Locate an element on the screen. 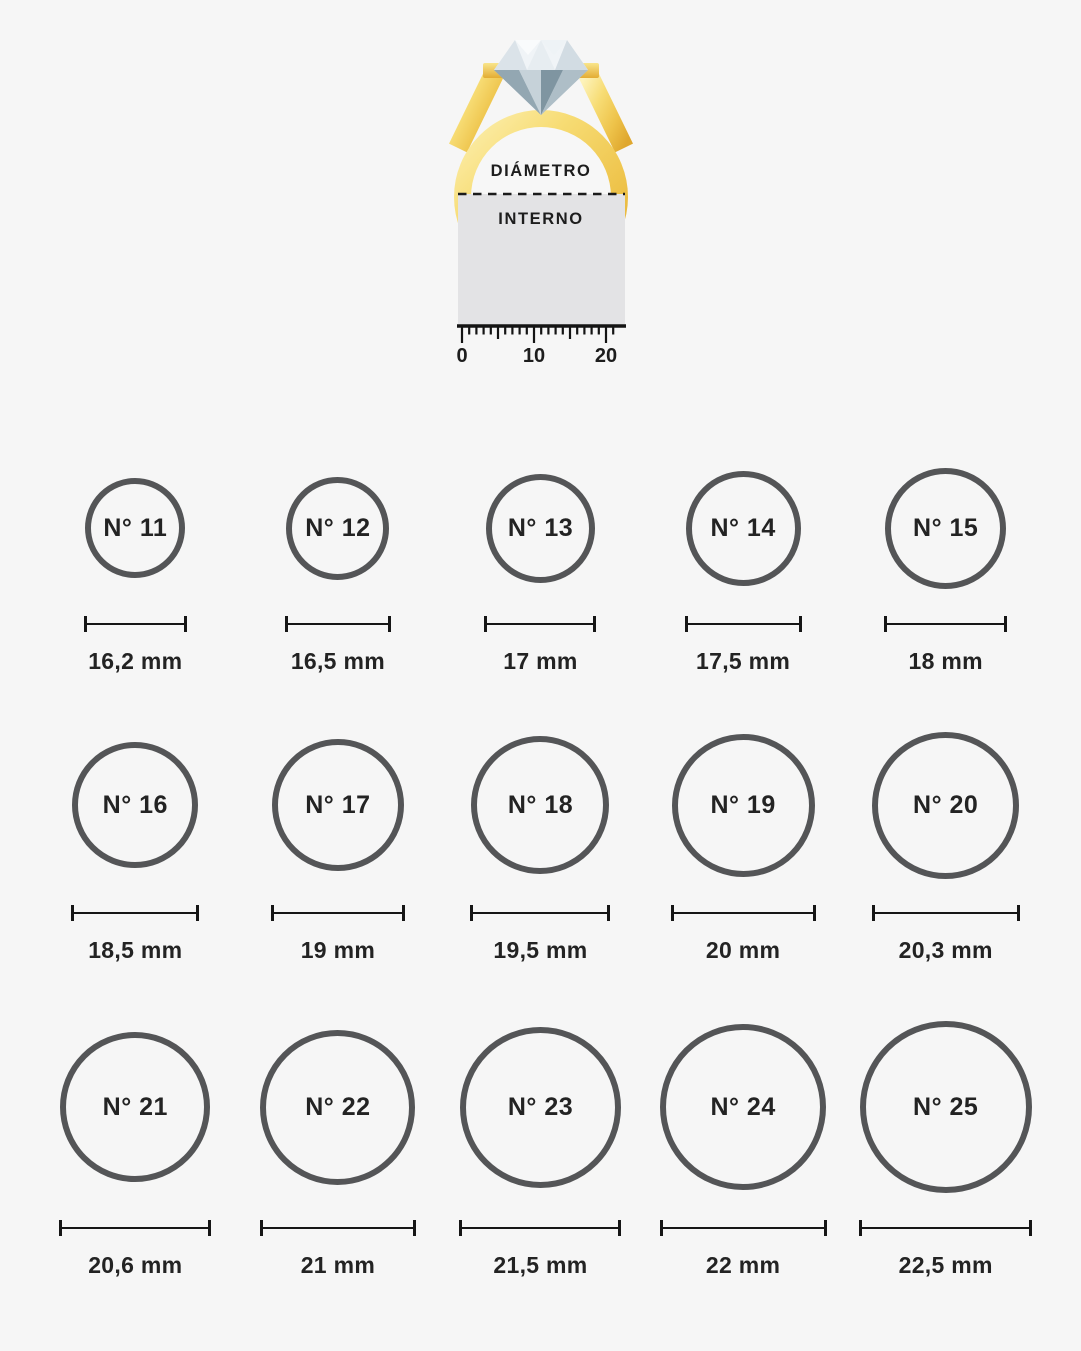 This screenshot has height=1351, width=1081. size-circle: N° 12 is located at coordinates (338, 528).